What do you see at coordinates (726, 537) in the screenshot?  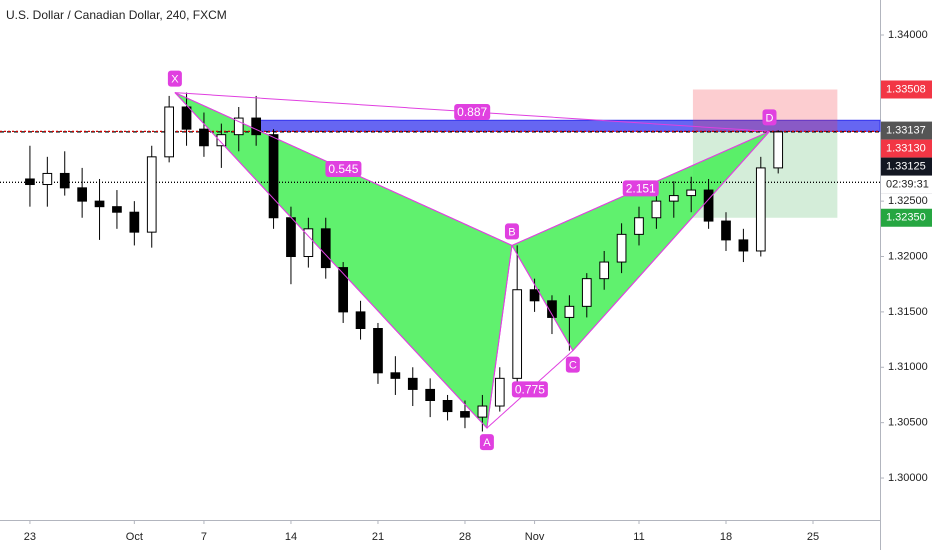 I see `x-tick-label: 18` at bounding box center [726, 537].